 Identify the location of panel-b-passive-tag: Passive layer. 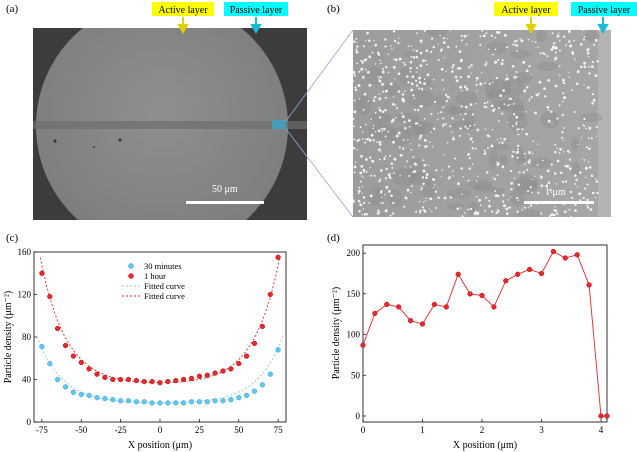
(604, 18).